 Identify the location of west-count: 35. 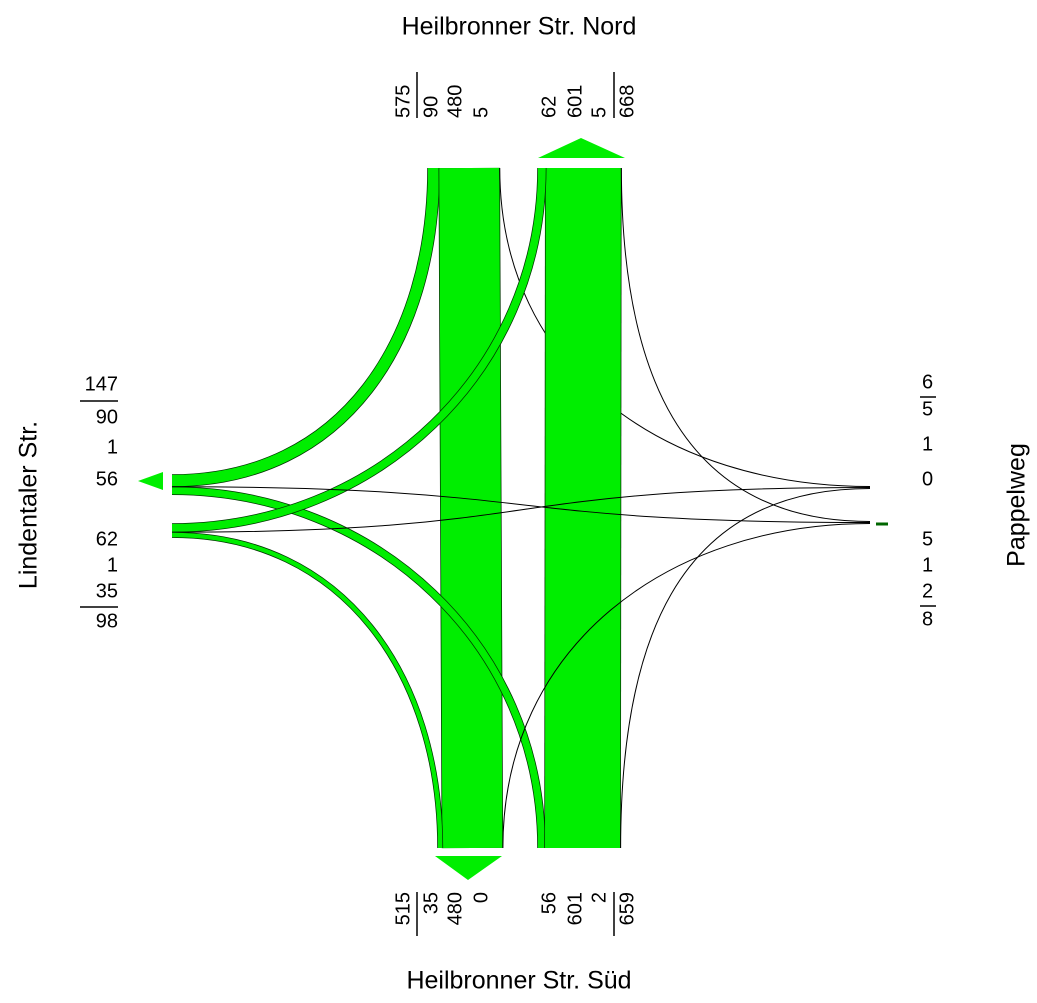
(107, 591).